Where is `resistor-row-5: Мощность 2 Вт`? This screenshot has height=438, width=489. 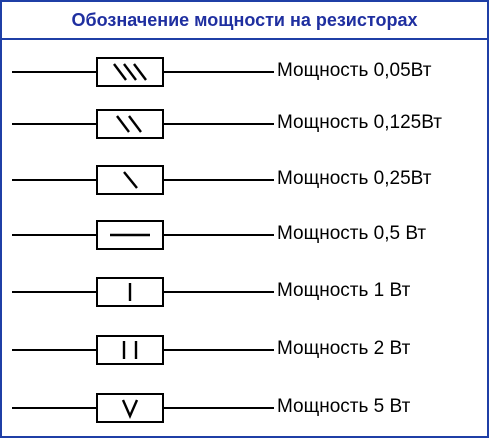
resistor-row-5: Мощность 2 Вт is located at coordinates (244, 350).